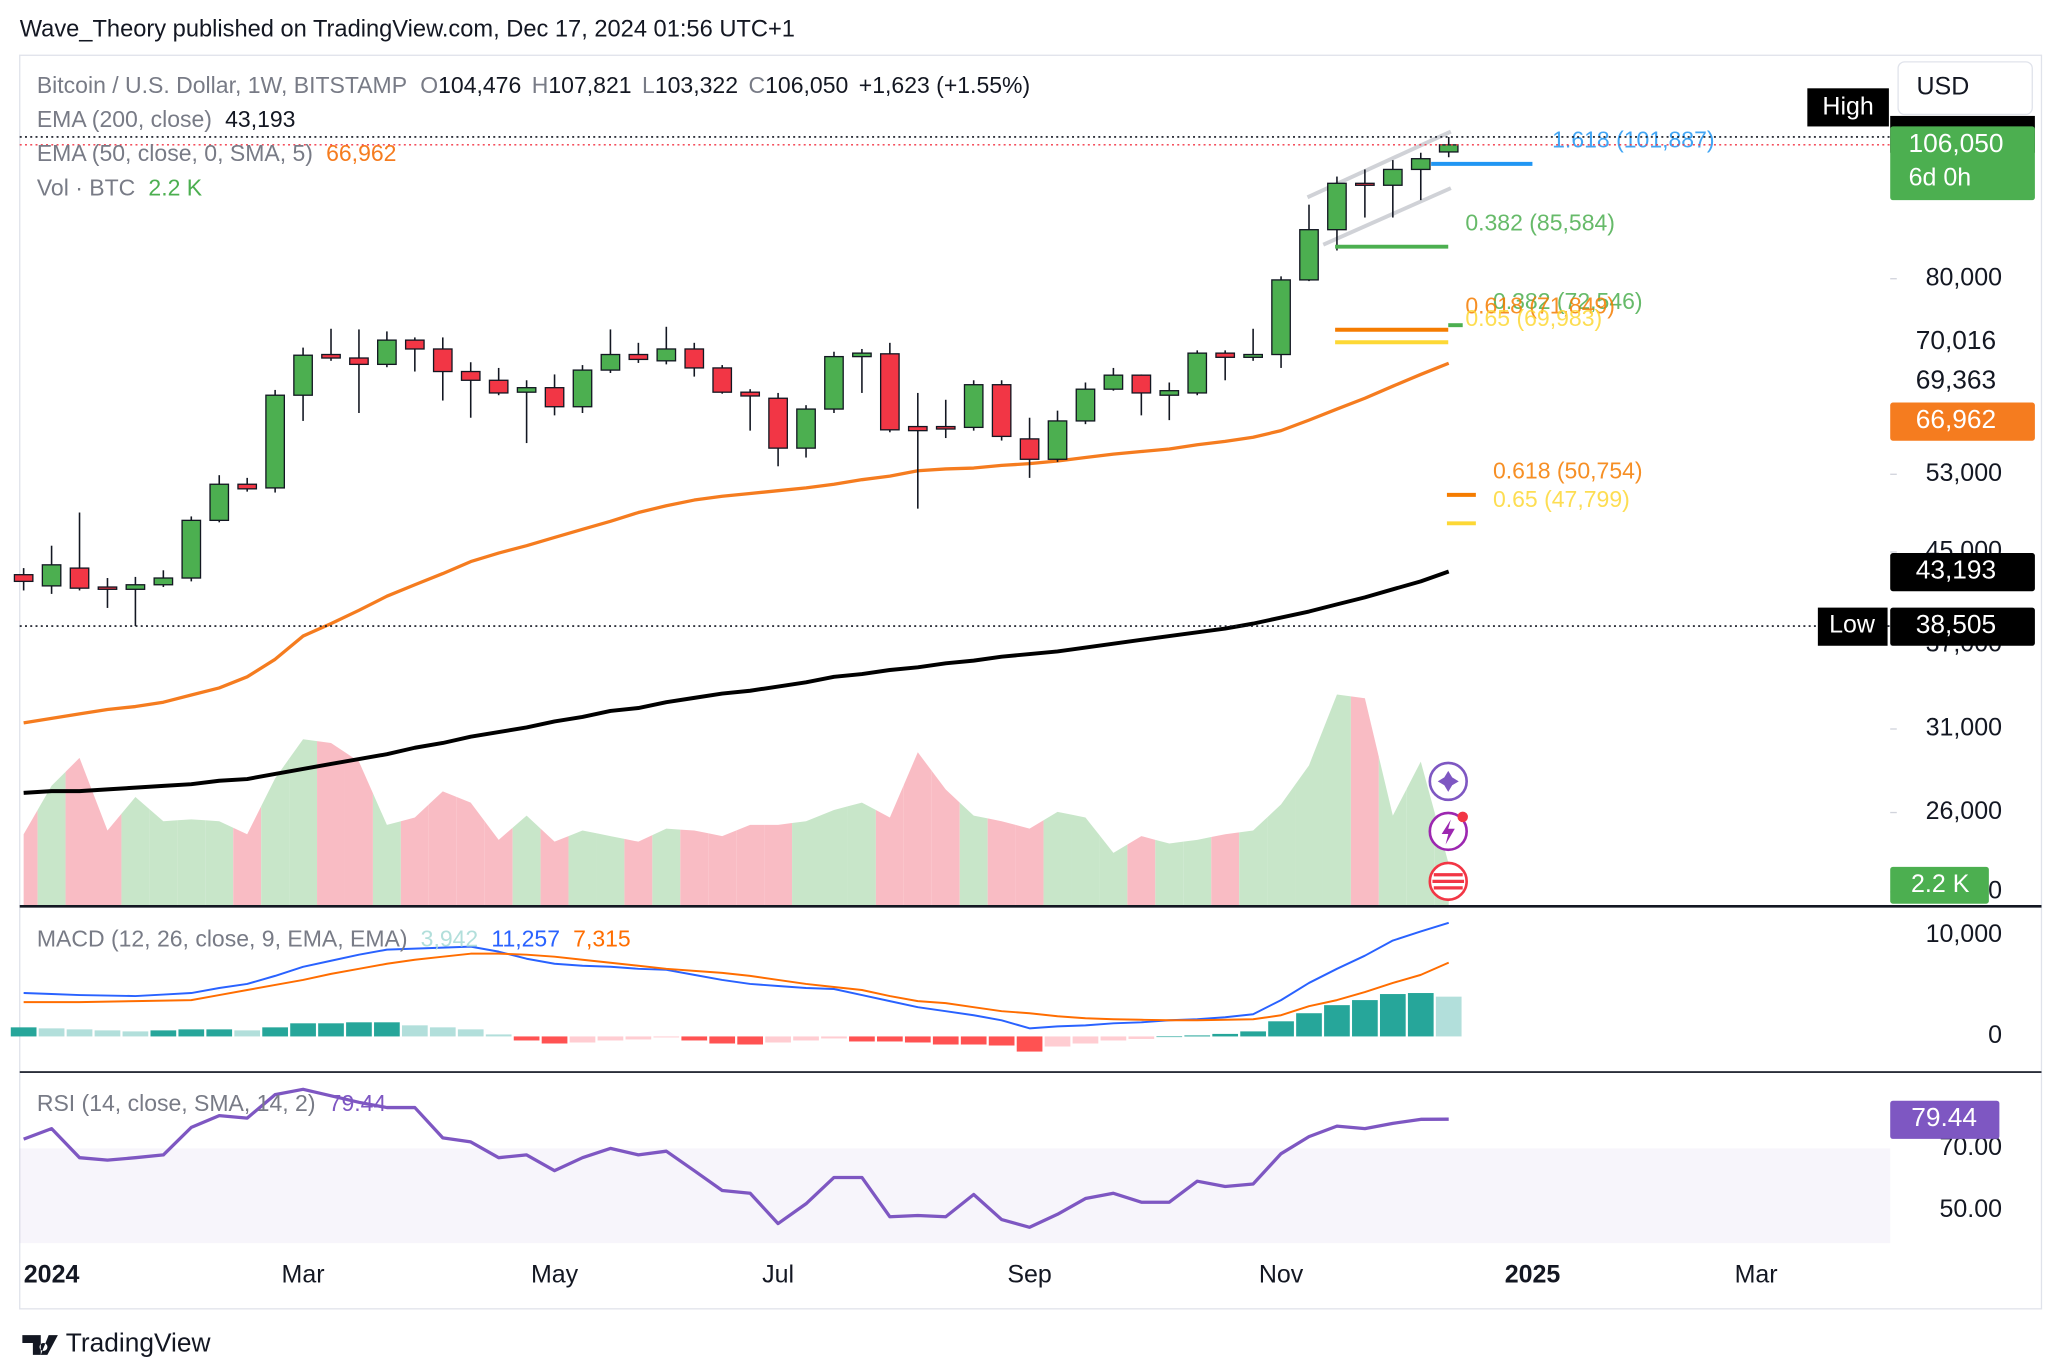 This screenshot has width=2052, height=1372. What do you see at coordinates (736, 975) in the screenshot?
I see `macd-line` at bounding box center [736, 975].